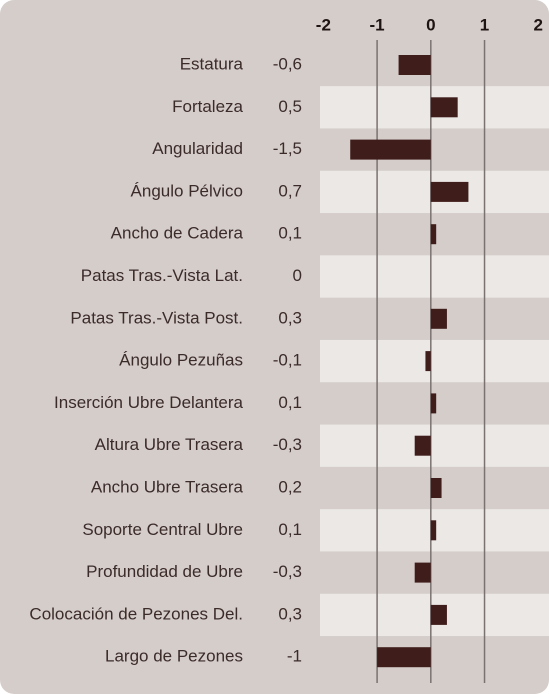 This screenshot has height=694, width=549. I want to click on category-label: Soporte Central Ubre, so click(162, 529).